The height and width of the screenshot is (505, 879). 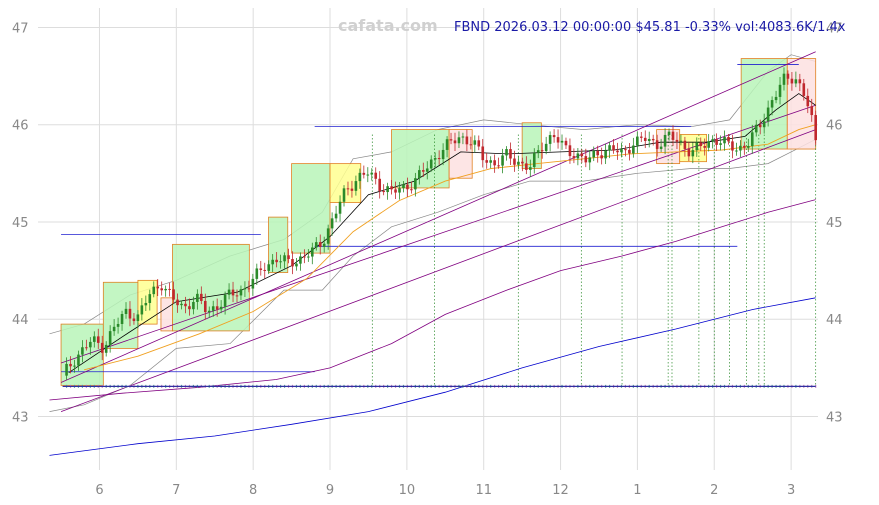 I want to click on x-tick-label: 2, so click(x=714, y=490).